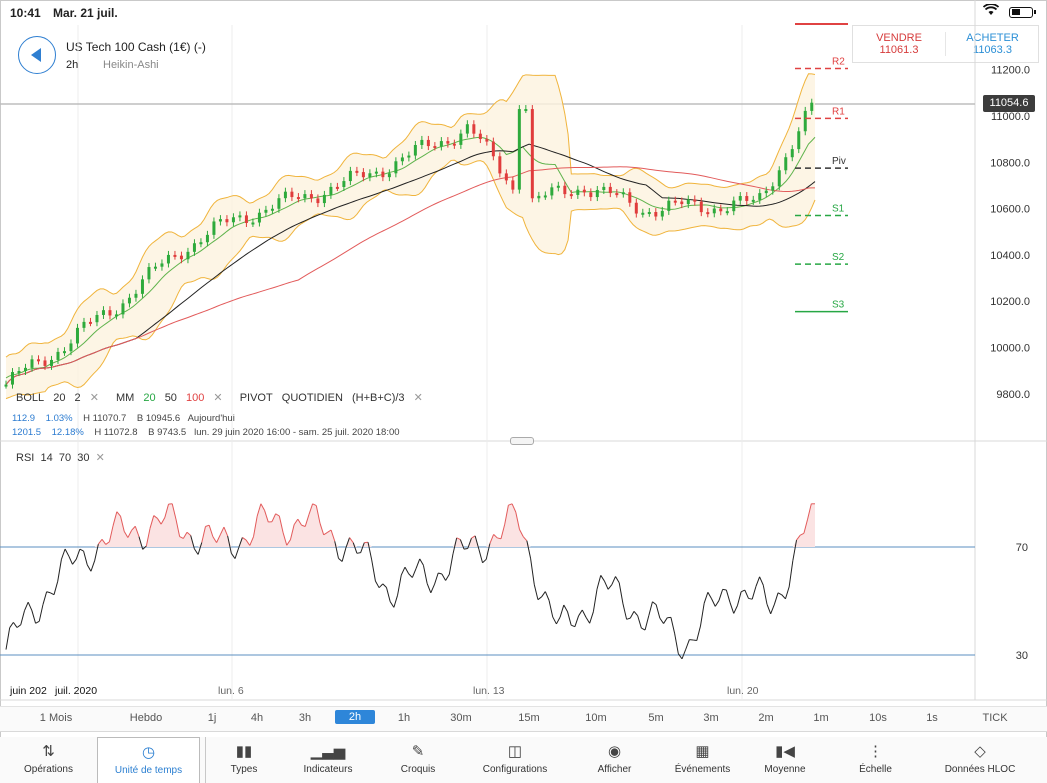 Image resolution: width=1047 pixels, height=783 pixels. What do you see at coordinates (875, 760) in the screenshot?
I see `toolbar-scale: ⋮ Échelle` at bounding box center [875, 760].